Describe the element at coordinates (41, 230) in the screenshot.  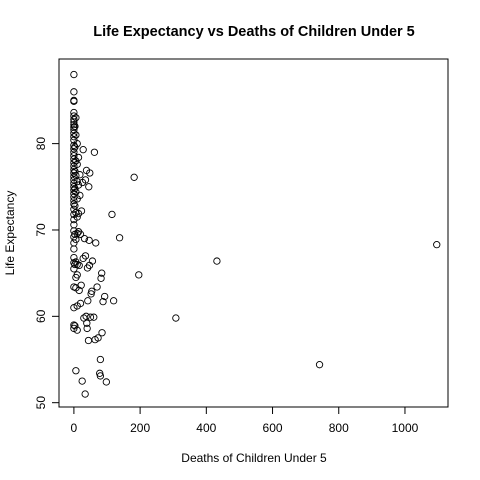
I see `y-tick-label: 70` at that location.